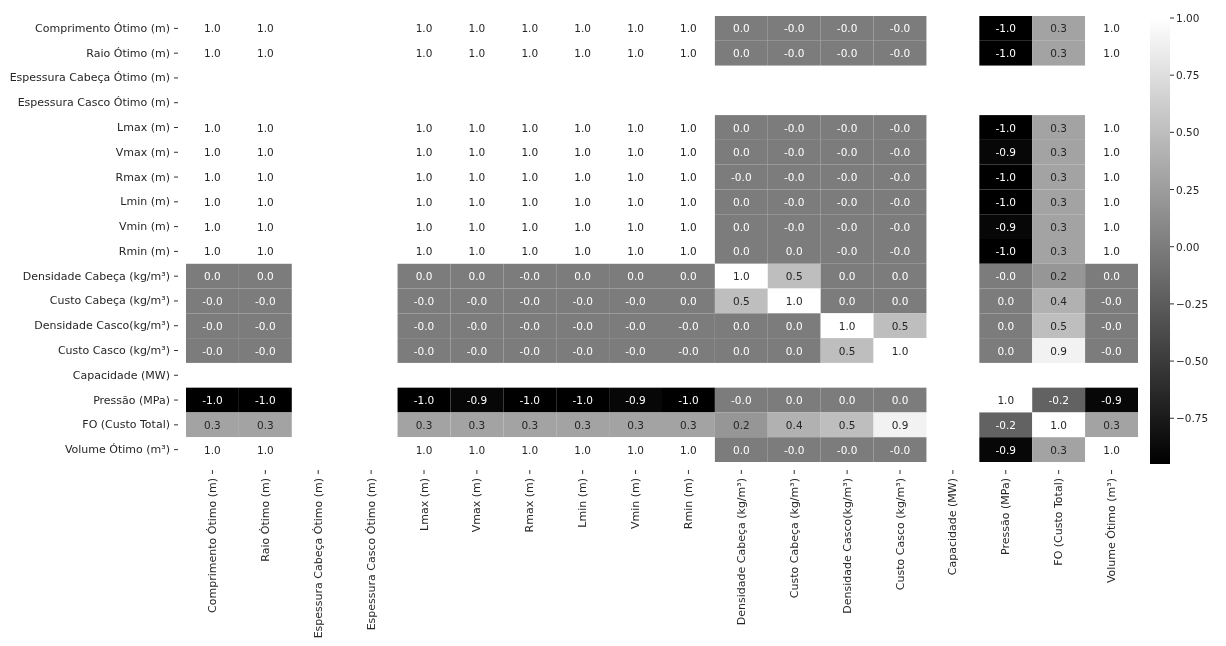  Describe the element at coordinates (424, 504) in the screenshot. I see `x-tick-label: Lmax (m)` at that location.